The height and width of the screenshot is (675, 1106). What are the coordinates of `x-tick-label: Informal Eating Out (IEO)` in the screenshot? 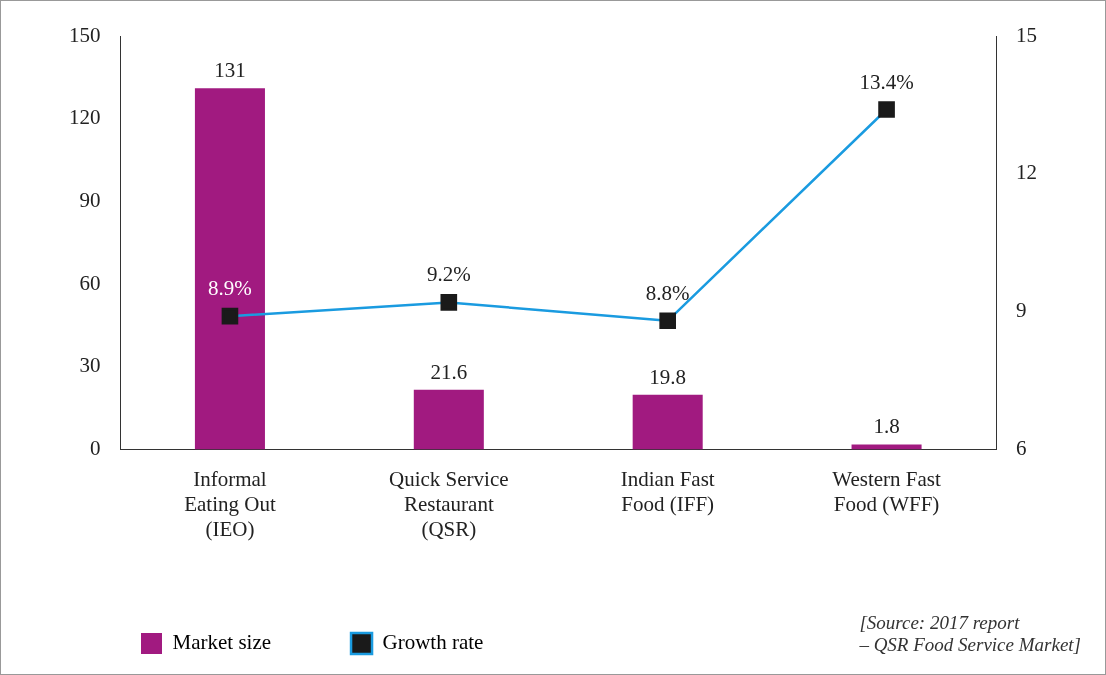 It's located at (230, 503).